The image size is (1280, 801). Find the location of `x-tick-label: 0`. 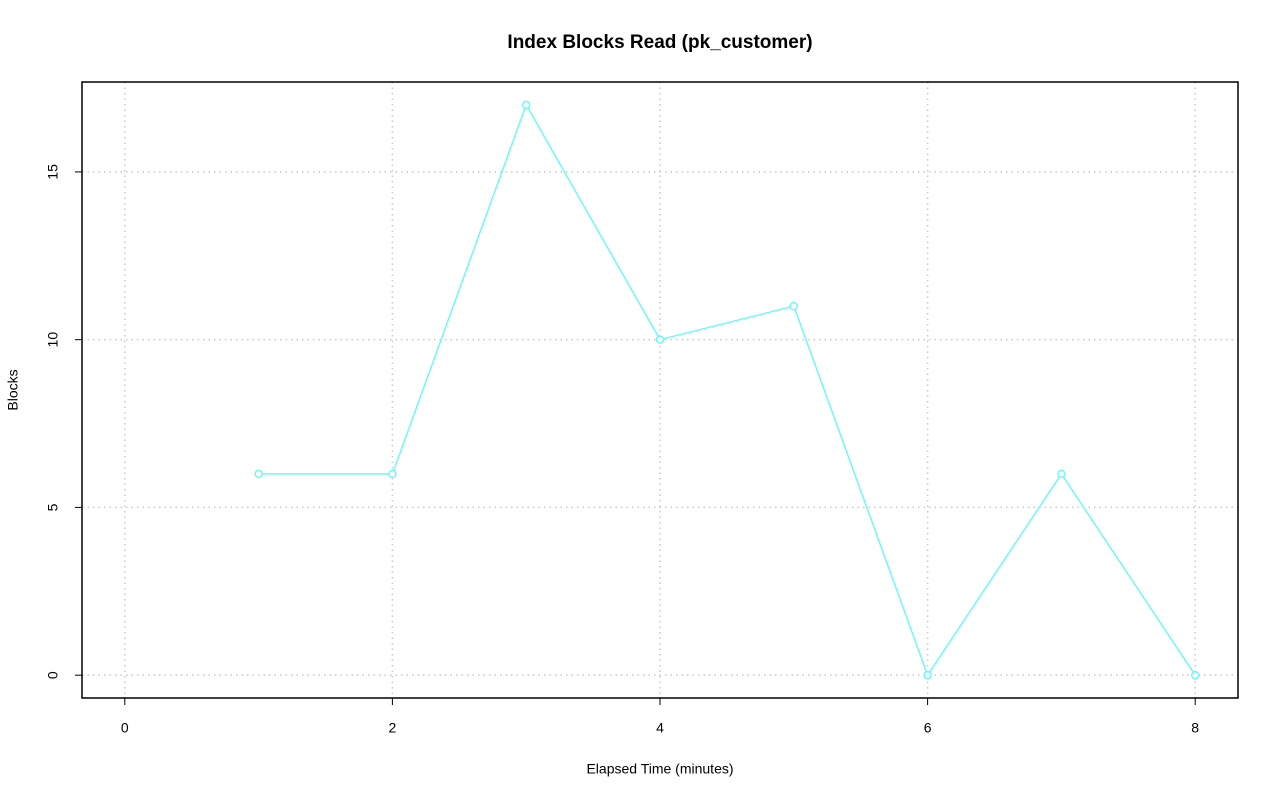

x-tick-label: 0 is located at coordinates (125, 728).